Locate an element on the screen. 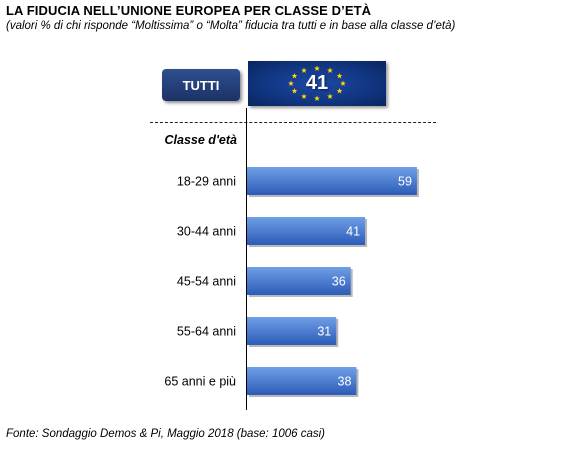  category-label: 65 anni e più is located at coordinates (200, 382).